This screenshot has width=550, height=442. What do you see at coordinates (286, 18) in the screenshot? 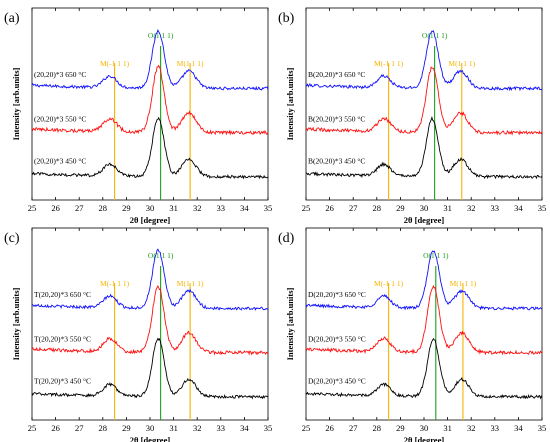
I see `panel-label: (b)` at bounding box center [286, 18].